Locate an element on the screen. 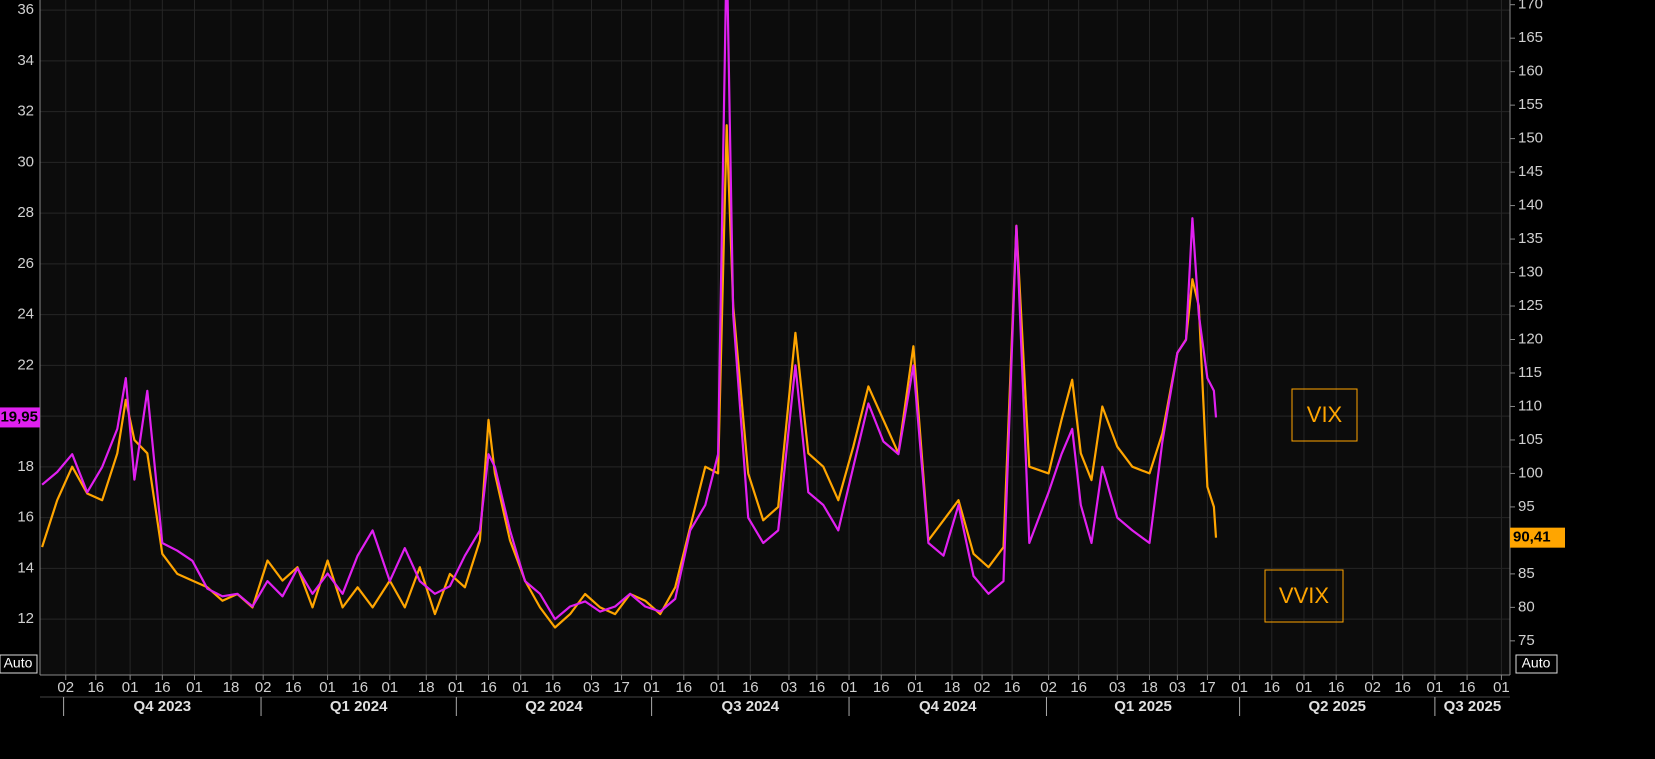 The width and height of the screenshot is (1655, 759). y2-tick-label: 145 is located at coordinates (1530, 171).